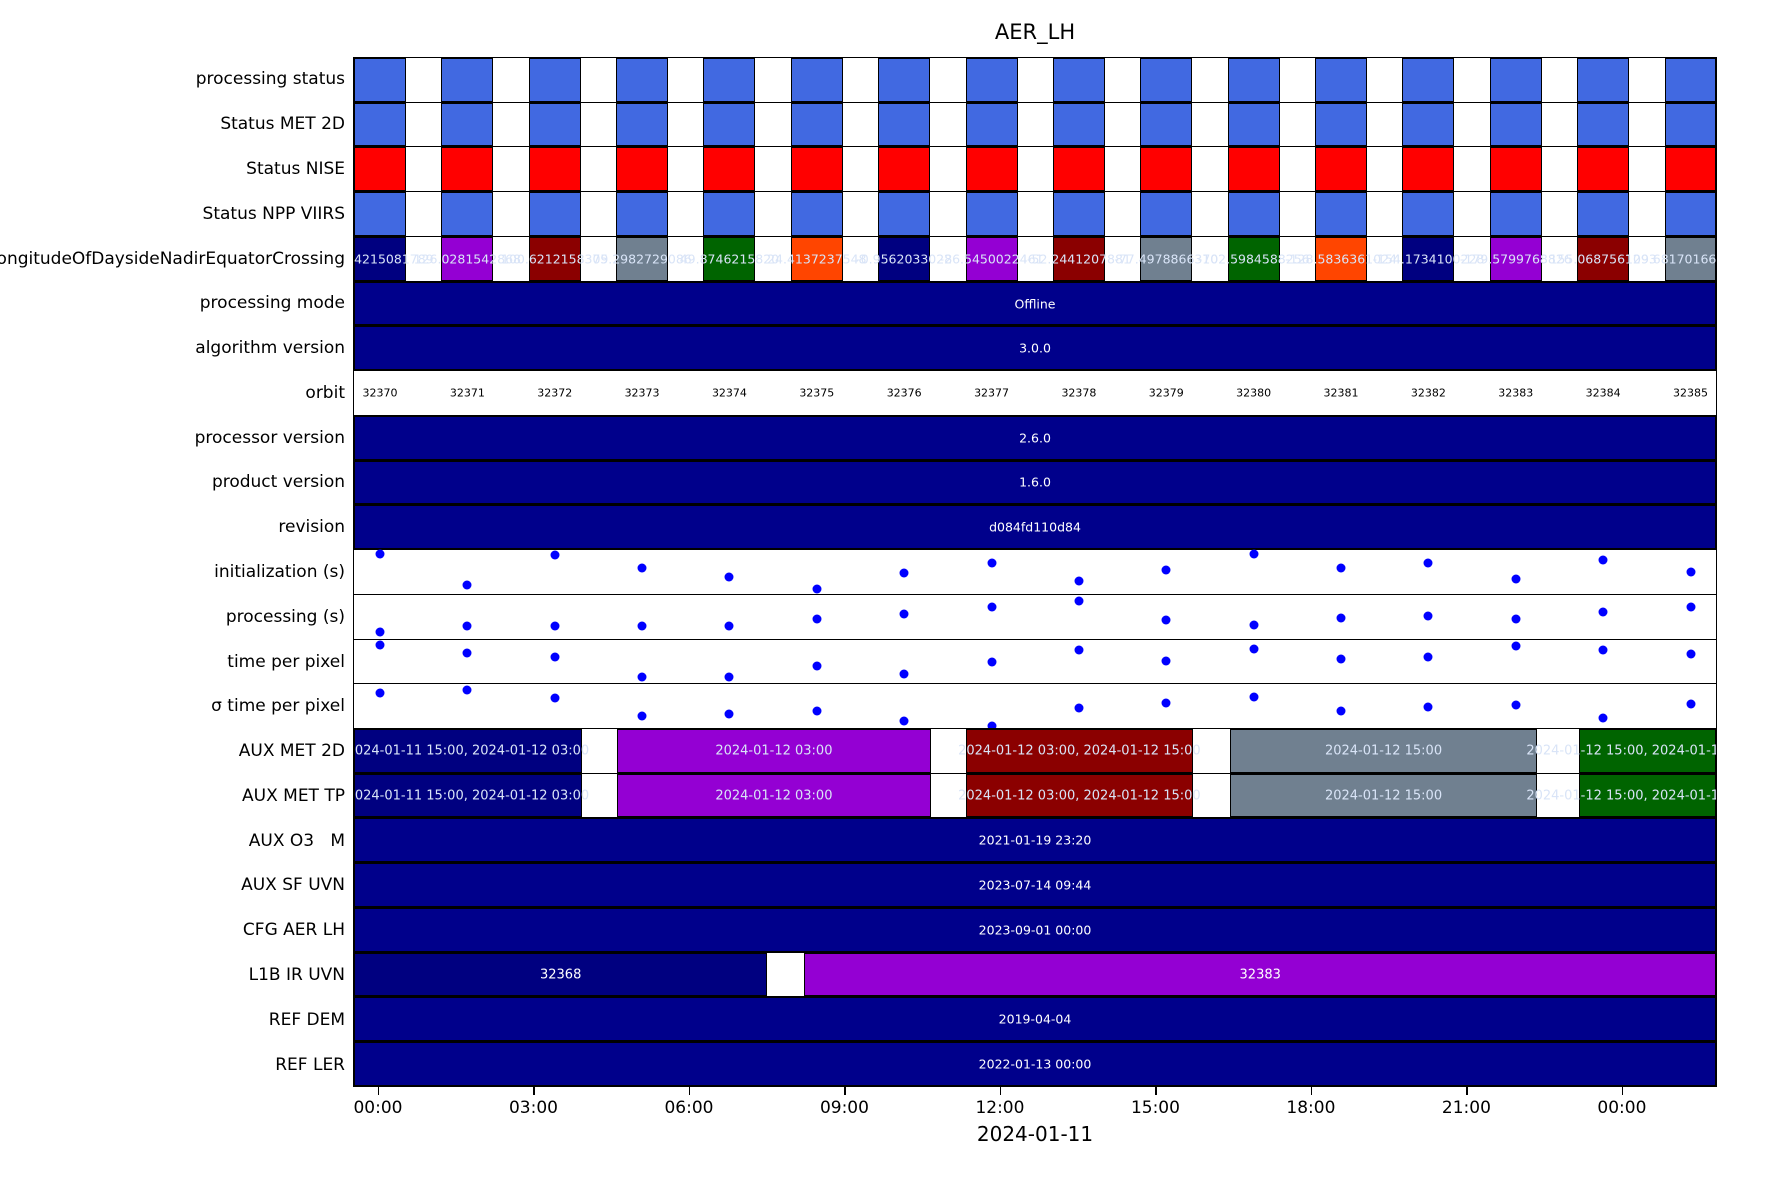 The height and width of the screenshot is (1181, 1771). I want to click on axis-tick-label: 03:00, so click(533, 1108).